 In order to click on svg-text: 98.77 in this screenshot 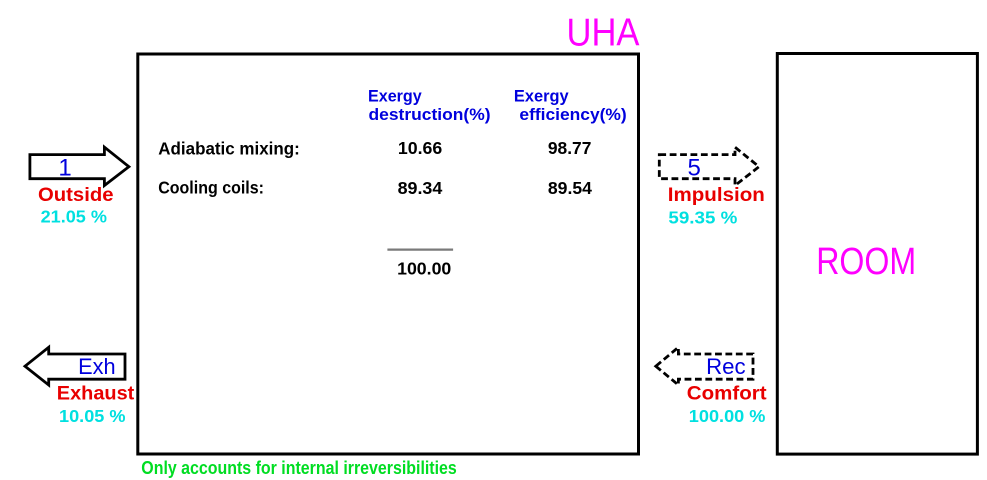, I will do `click(570, 148)`.